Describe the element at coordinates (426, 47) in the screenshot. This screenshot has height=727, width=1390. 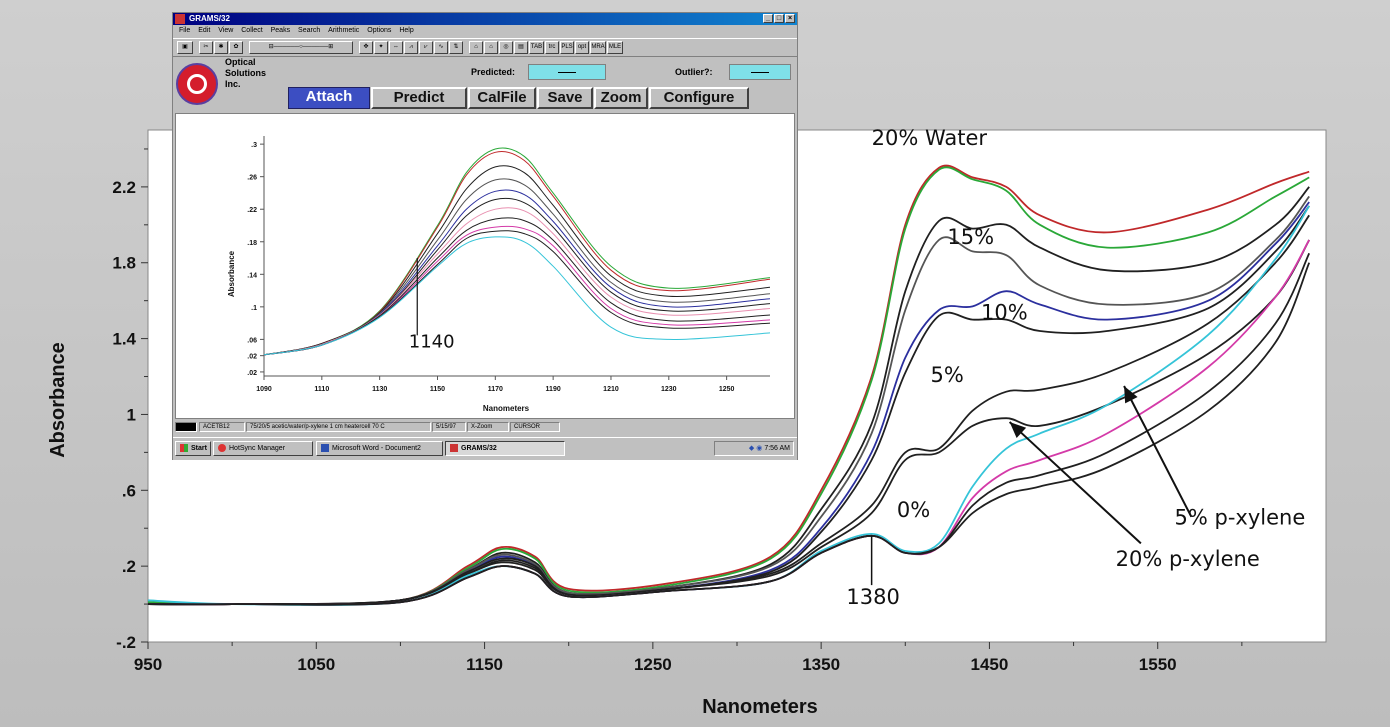
I see `multi-overlay-icon: ⩗` at that location.